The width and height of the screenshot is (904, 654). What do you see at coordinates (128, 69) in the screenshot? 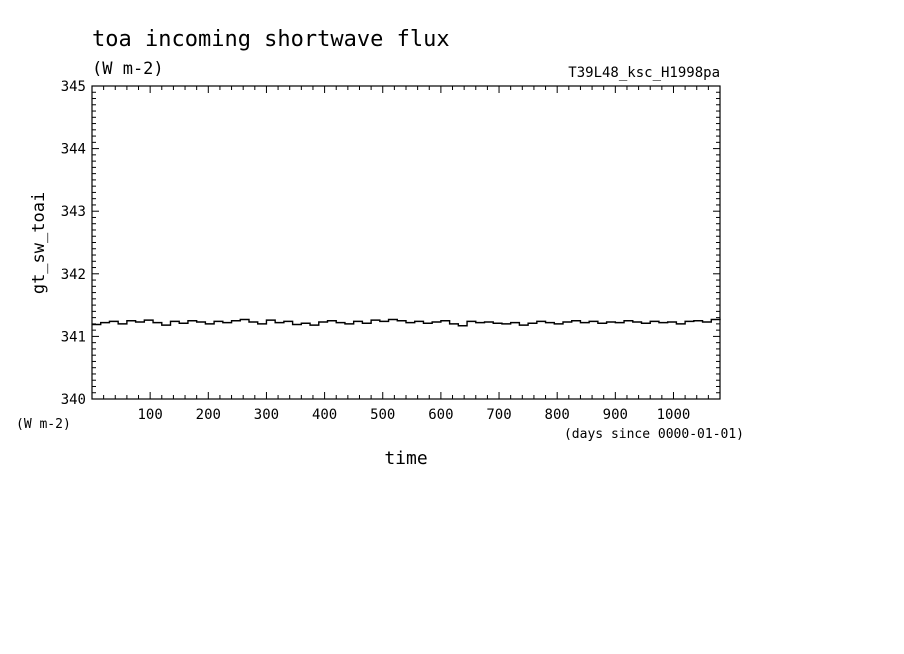
I see `chart-subtitle: (W m-2)` at bounding box center [128, 69].